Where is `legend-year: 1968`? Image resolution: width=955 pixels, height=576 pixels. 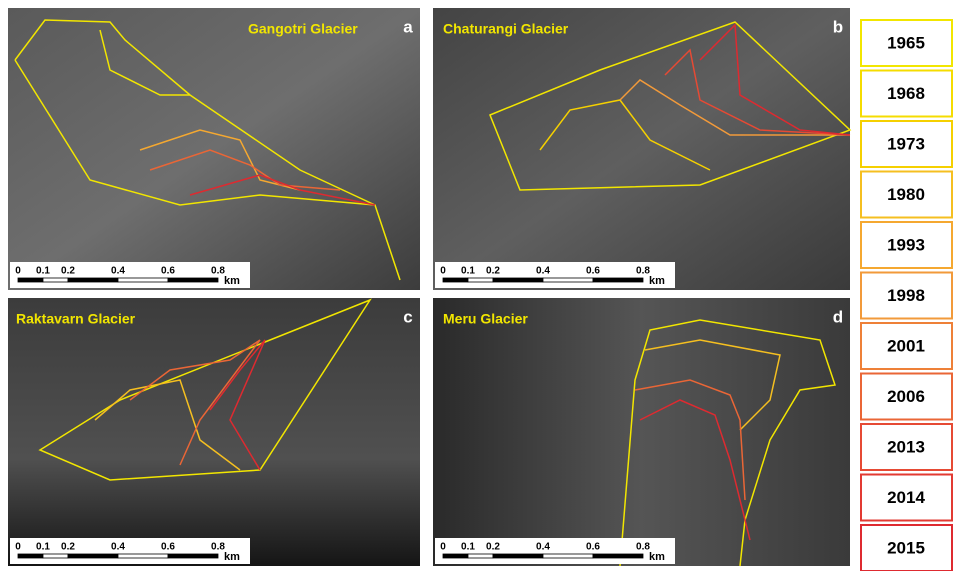 legend-year: 1968 is located at coordinates (906, 93).